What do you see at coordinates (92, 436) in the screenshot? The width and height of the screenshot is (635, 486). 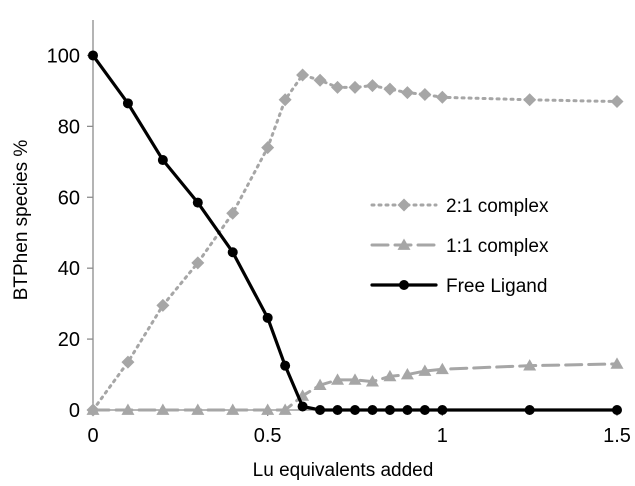 I see `x-tick-label: 0` at bounding box center [92, 436].